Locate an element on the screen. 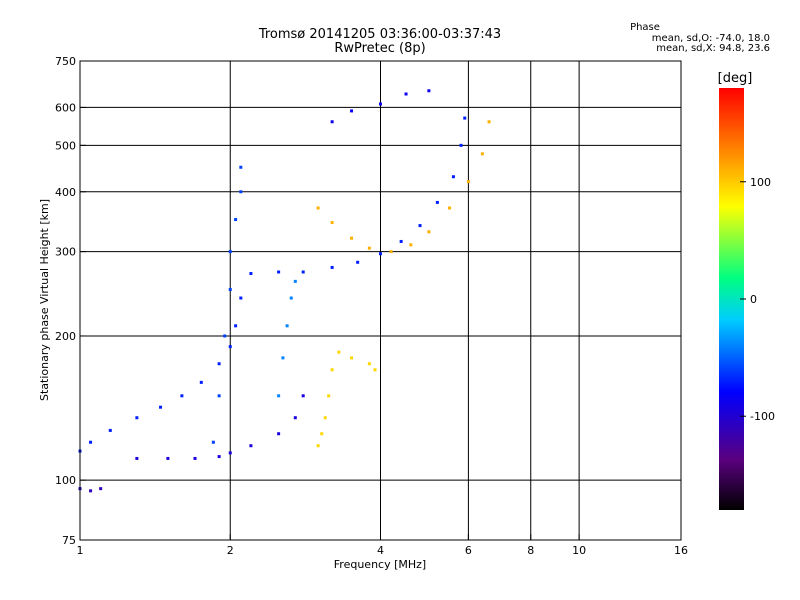  x-tick-label: 4 is located at coordinates (380, 550).